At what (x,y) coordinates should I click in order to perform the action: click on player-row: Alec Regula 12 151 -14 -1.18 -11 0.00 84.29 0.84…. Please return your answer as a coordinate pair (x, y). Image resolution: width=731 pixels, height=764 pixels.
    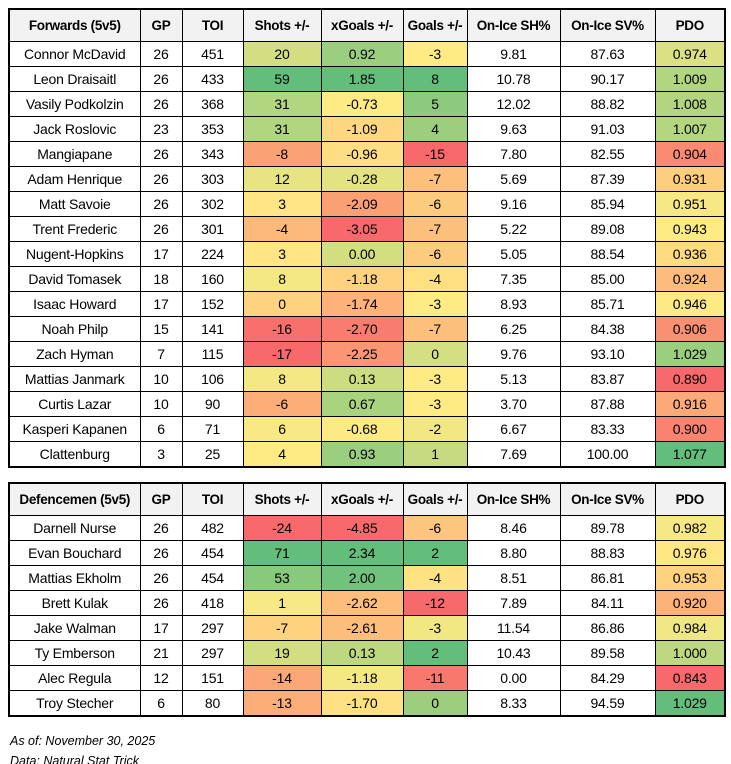
    Looking at the image, I should click on (367, 678).